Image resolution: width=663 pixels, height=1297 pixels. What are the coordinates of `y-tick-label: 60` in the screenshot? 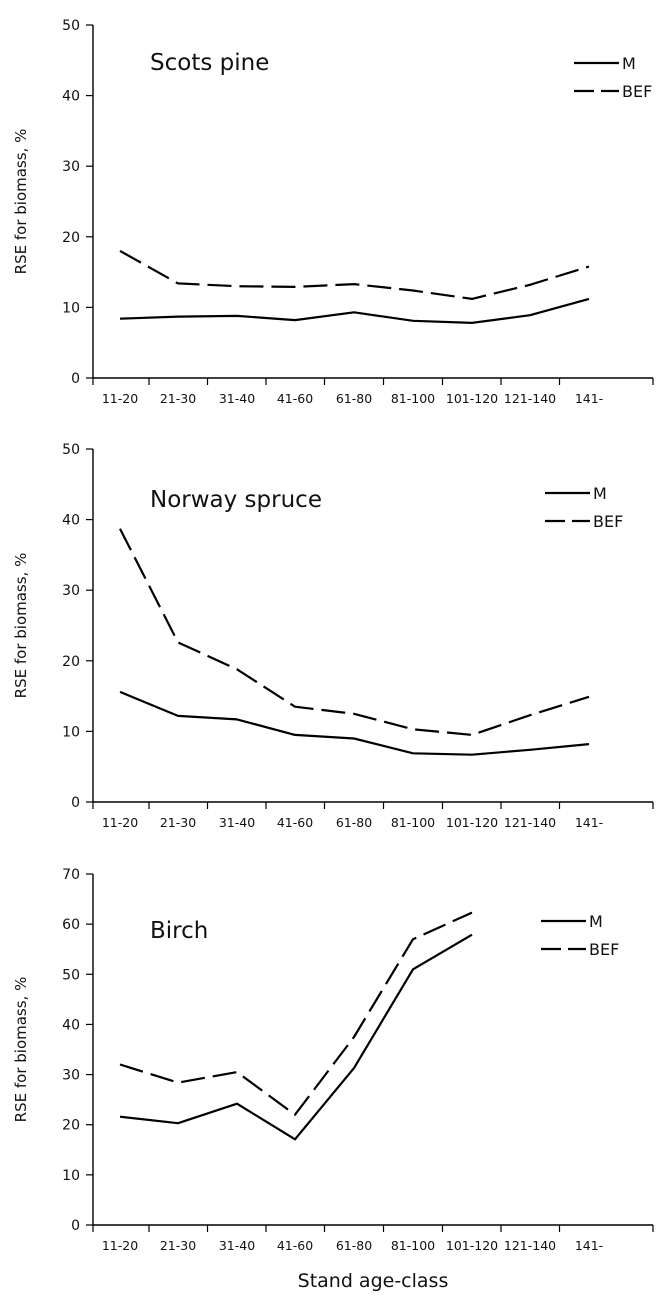 It's located at (71, 925).